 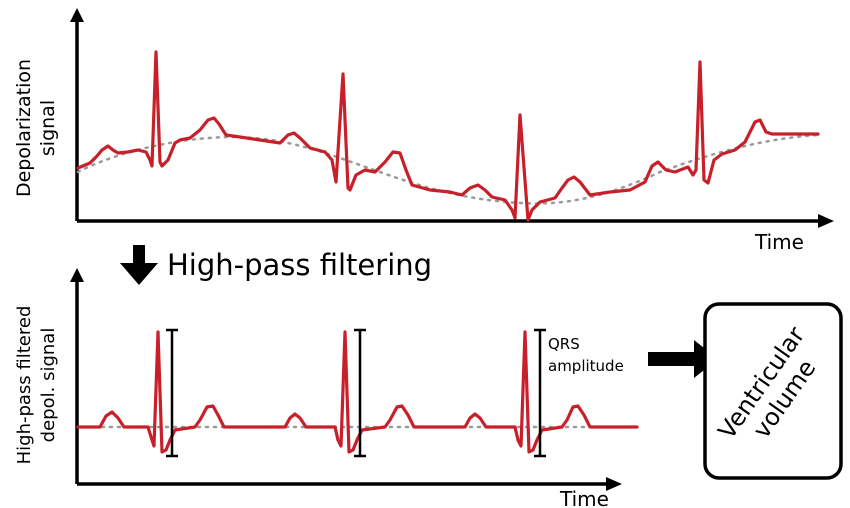 What do you see at coordinates (584, 497) in the screenshot?
I see `bottom-x-axis-label: Time` at bounding box center [584, 497].